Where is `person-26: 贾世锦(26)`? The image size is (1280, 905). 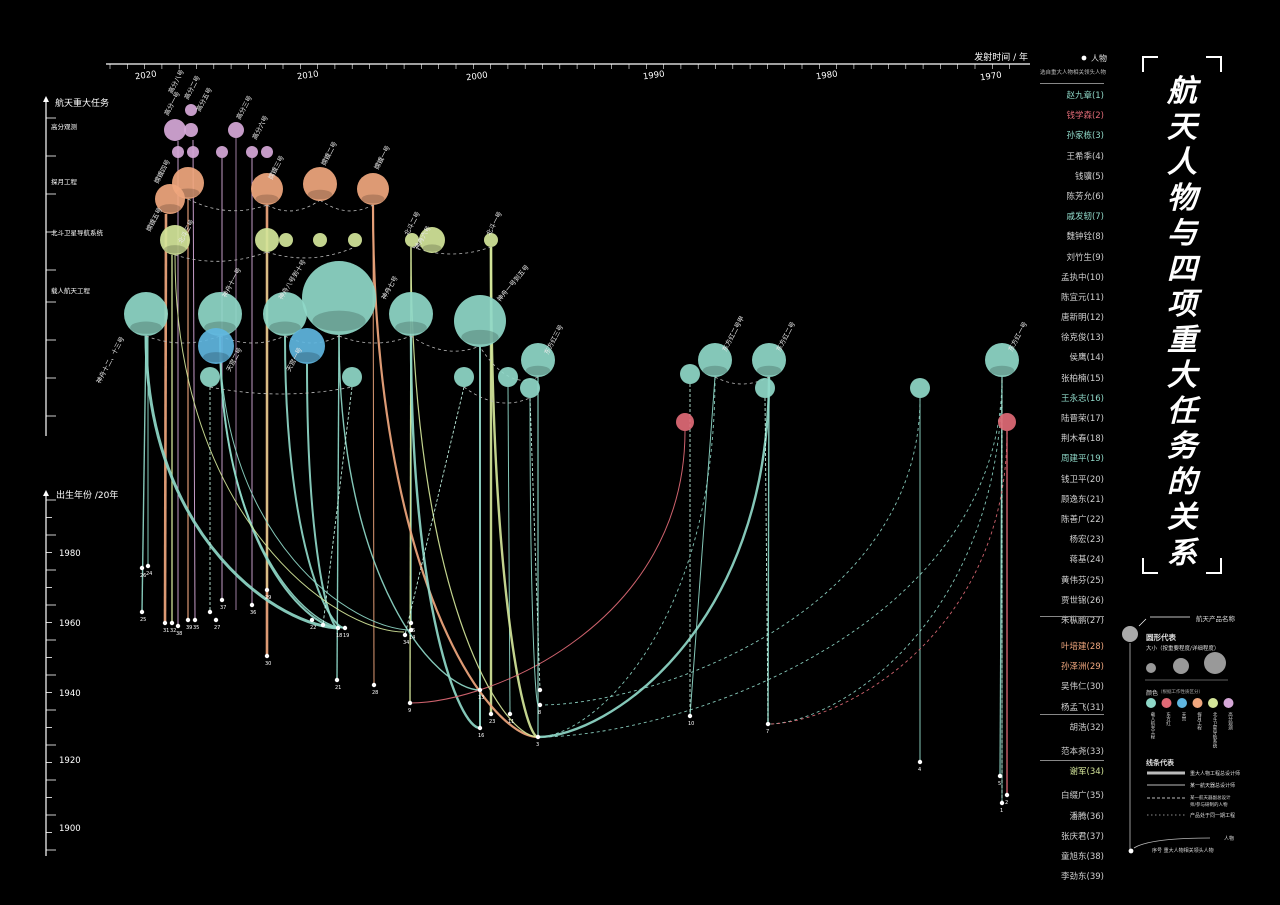 person-26: 贾世锦(26) is located at coordinates (1082, 600).